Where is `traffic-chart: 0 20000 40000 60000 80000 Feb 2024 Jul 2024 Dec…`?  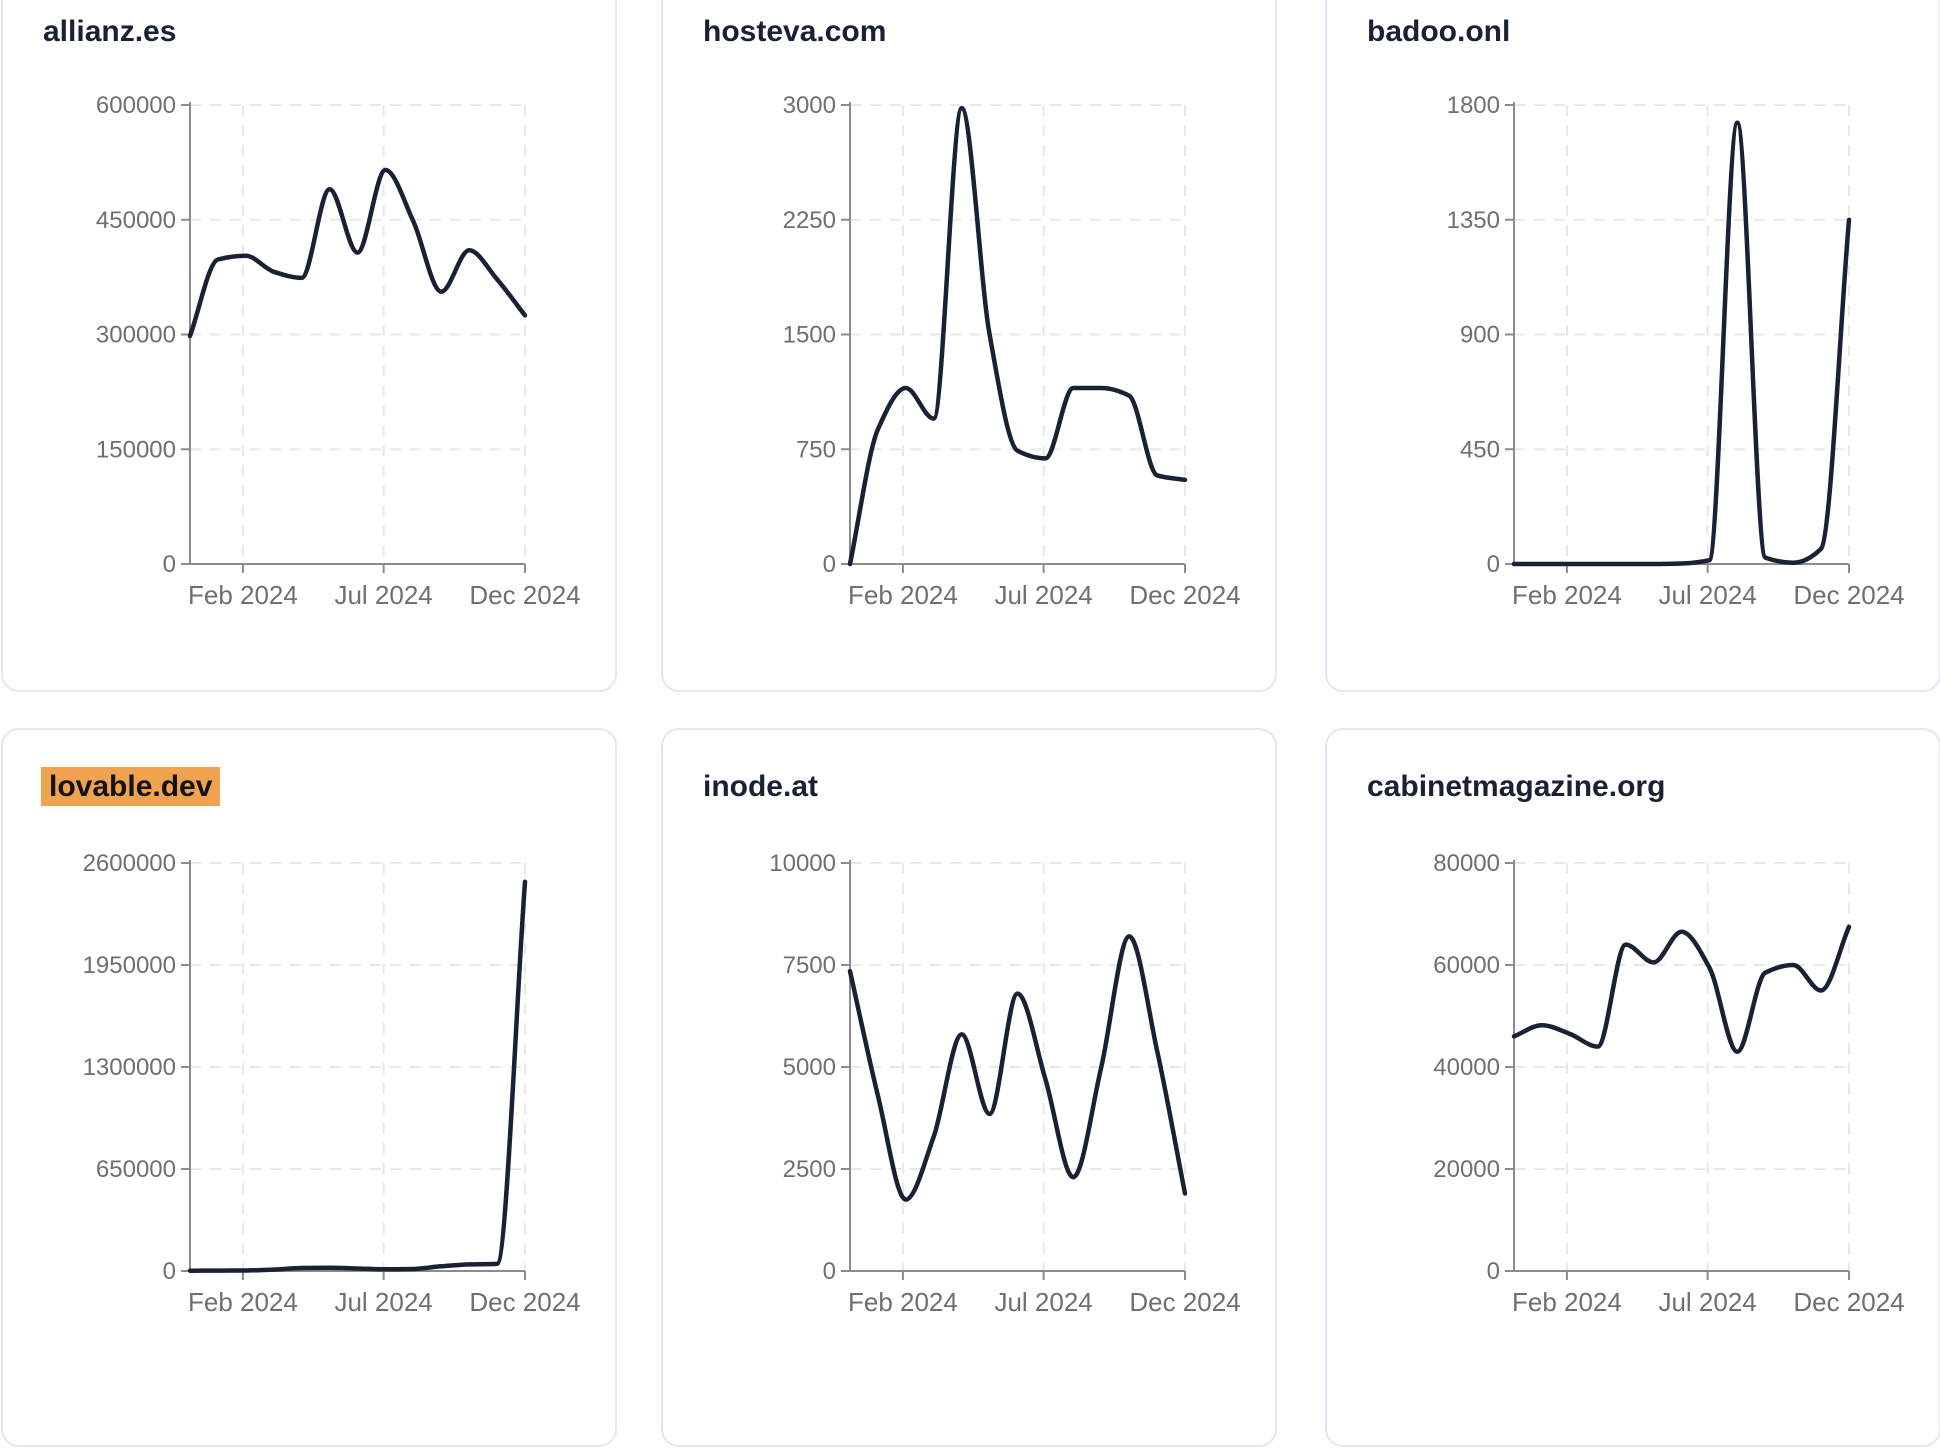 traffic-chart: 0 20000 40000 60000 80000 Feb 2024 Jul 2024 Dec… is located at coordinates (1669, 1083).